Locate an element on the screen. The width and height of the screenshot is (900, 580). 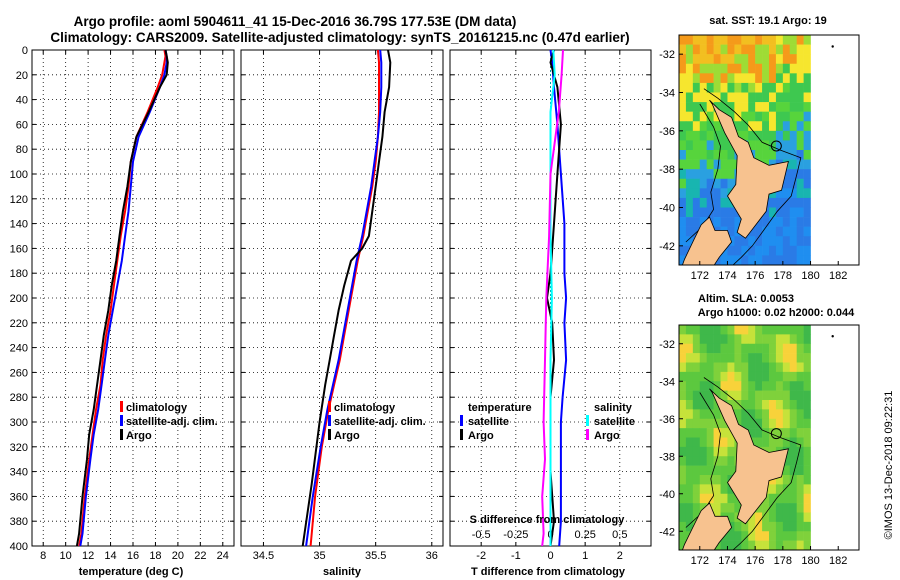
map-x-tick-label: 178 is located at coordinates (783, 561).